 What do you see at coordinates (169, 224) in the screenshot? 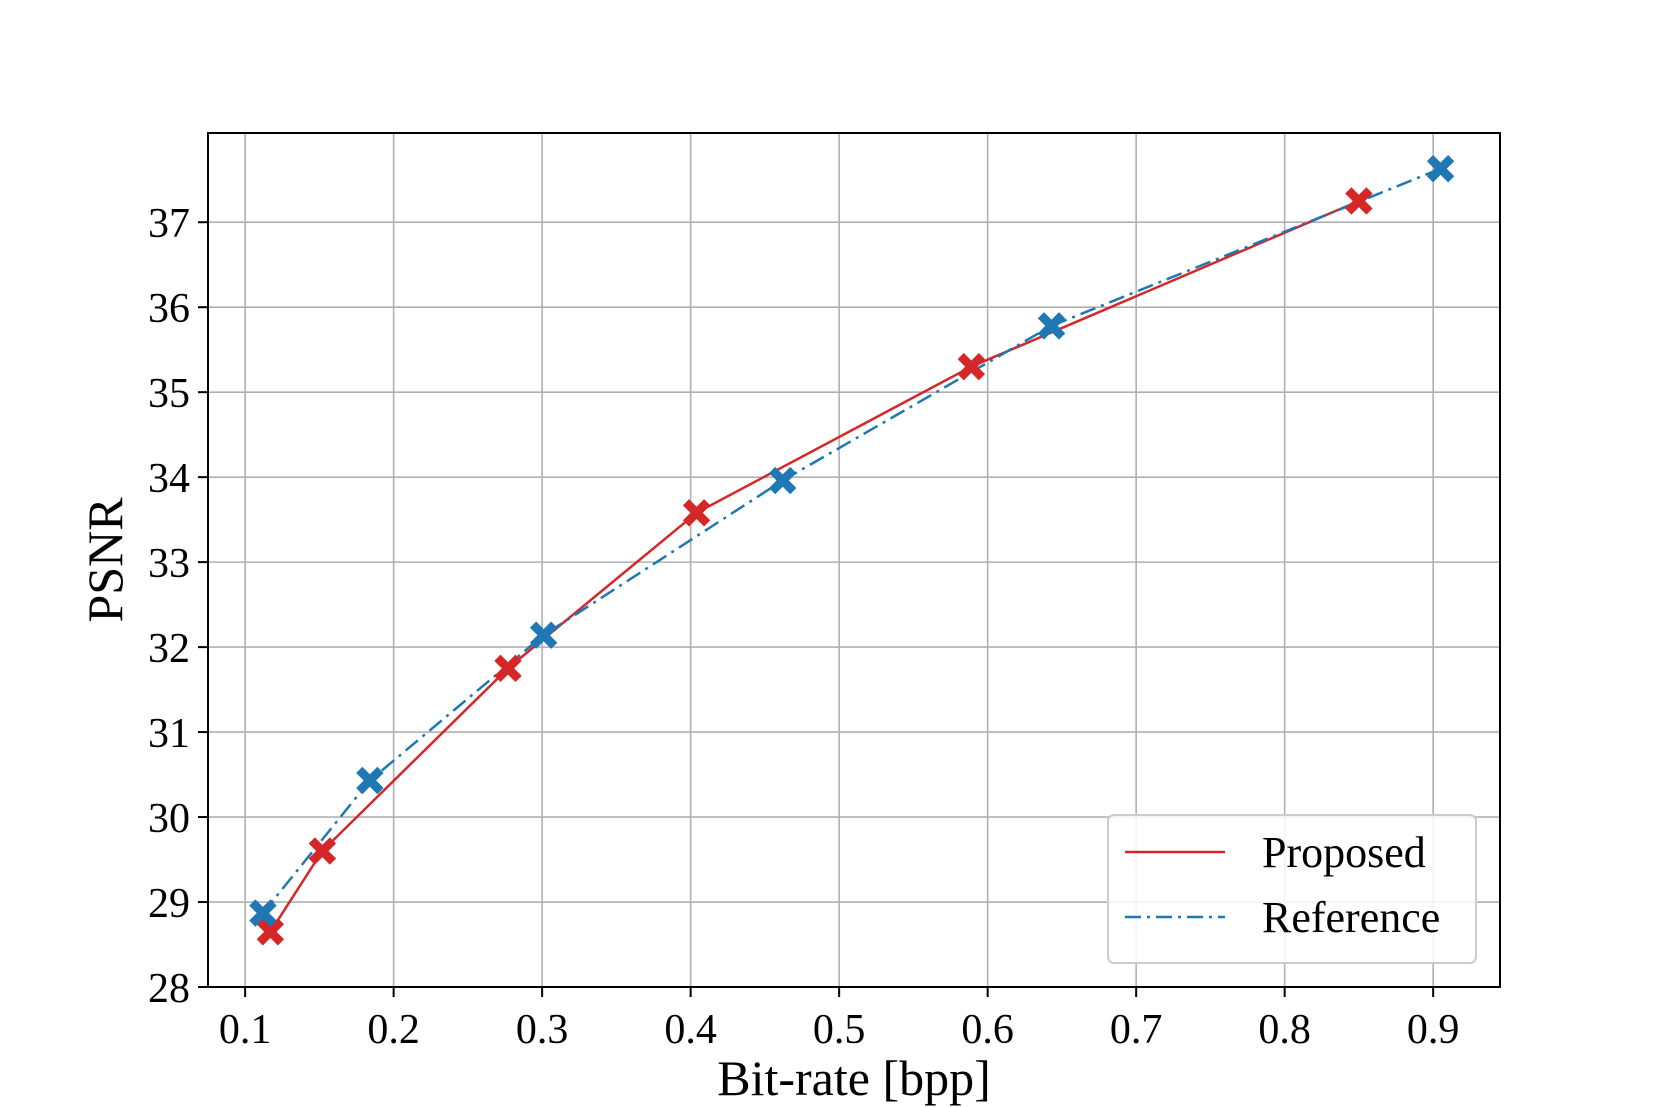
I see `y-tick-label: 37` at bounding box center [169, 224].